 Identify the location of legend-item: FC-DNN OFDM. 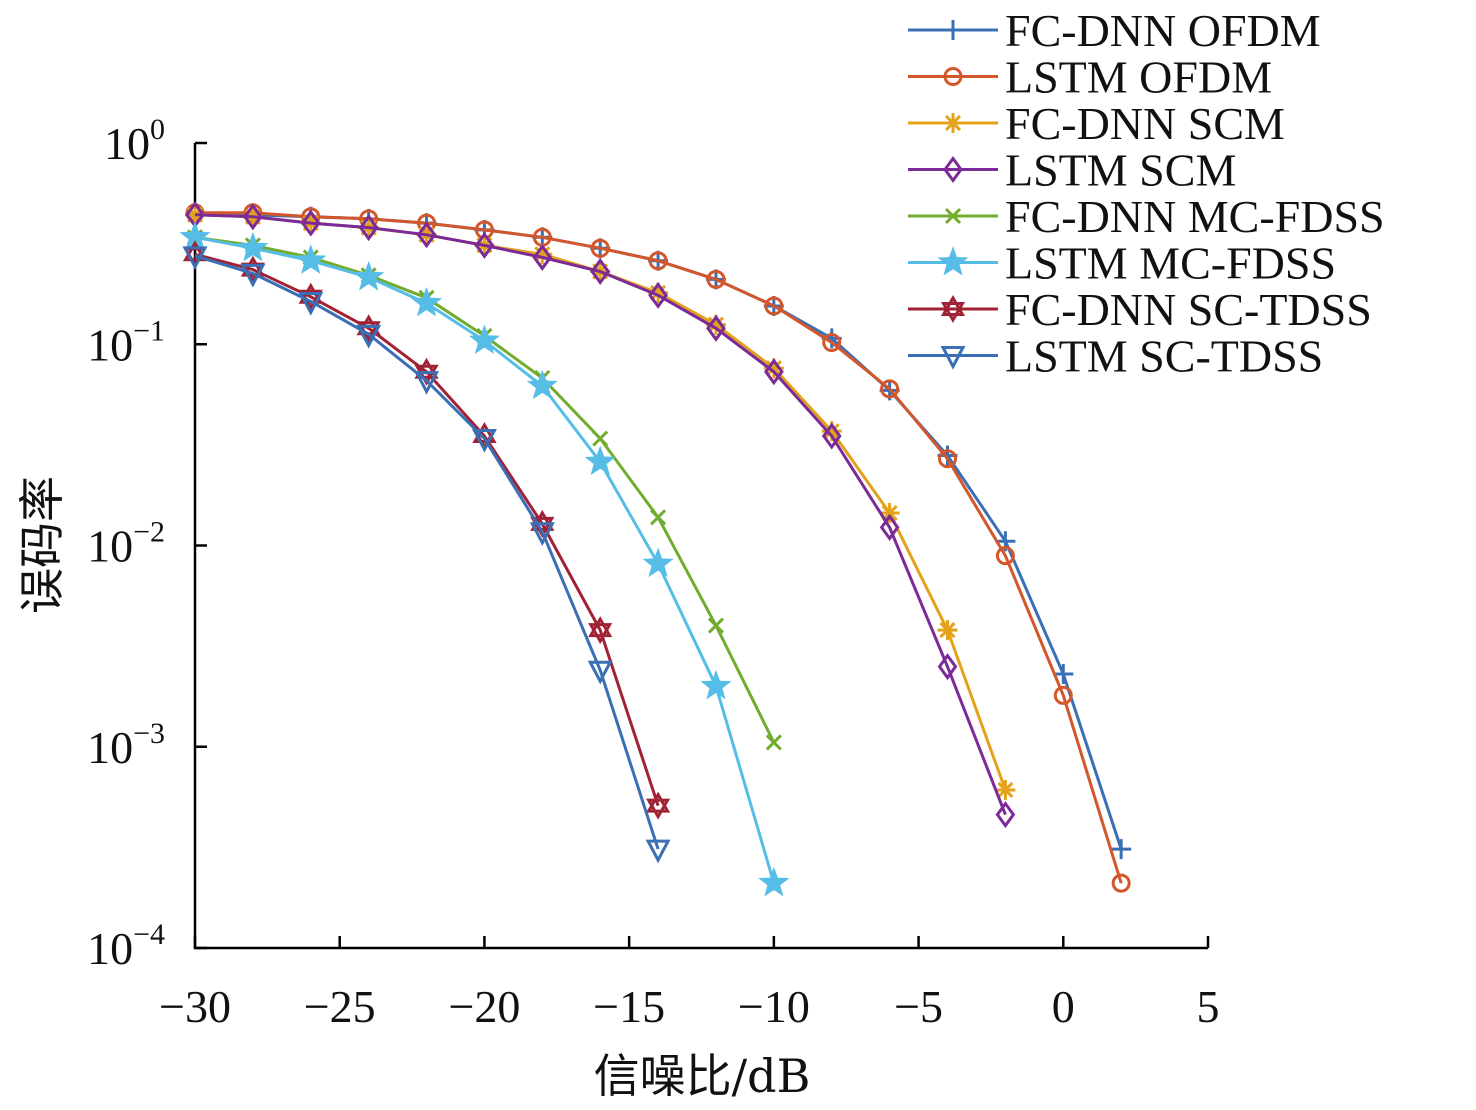
(1114, 30).